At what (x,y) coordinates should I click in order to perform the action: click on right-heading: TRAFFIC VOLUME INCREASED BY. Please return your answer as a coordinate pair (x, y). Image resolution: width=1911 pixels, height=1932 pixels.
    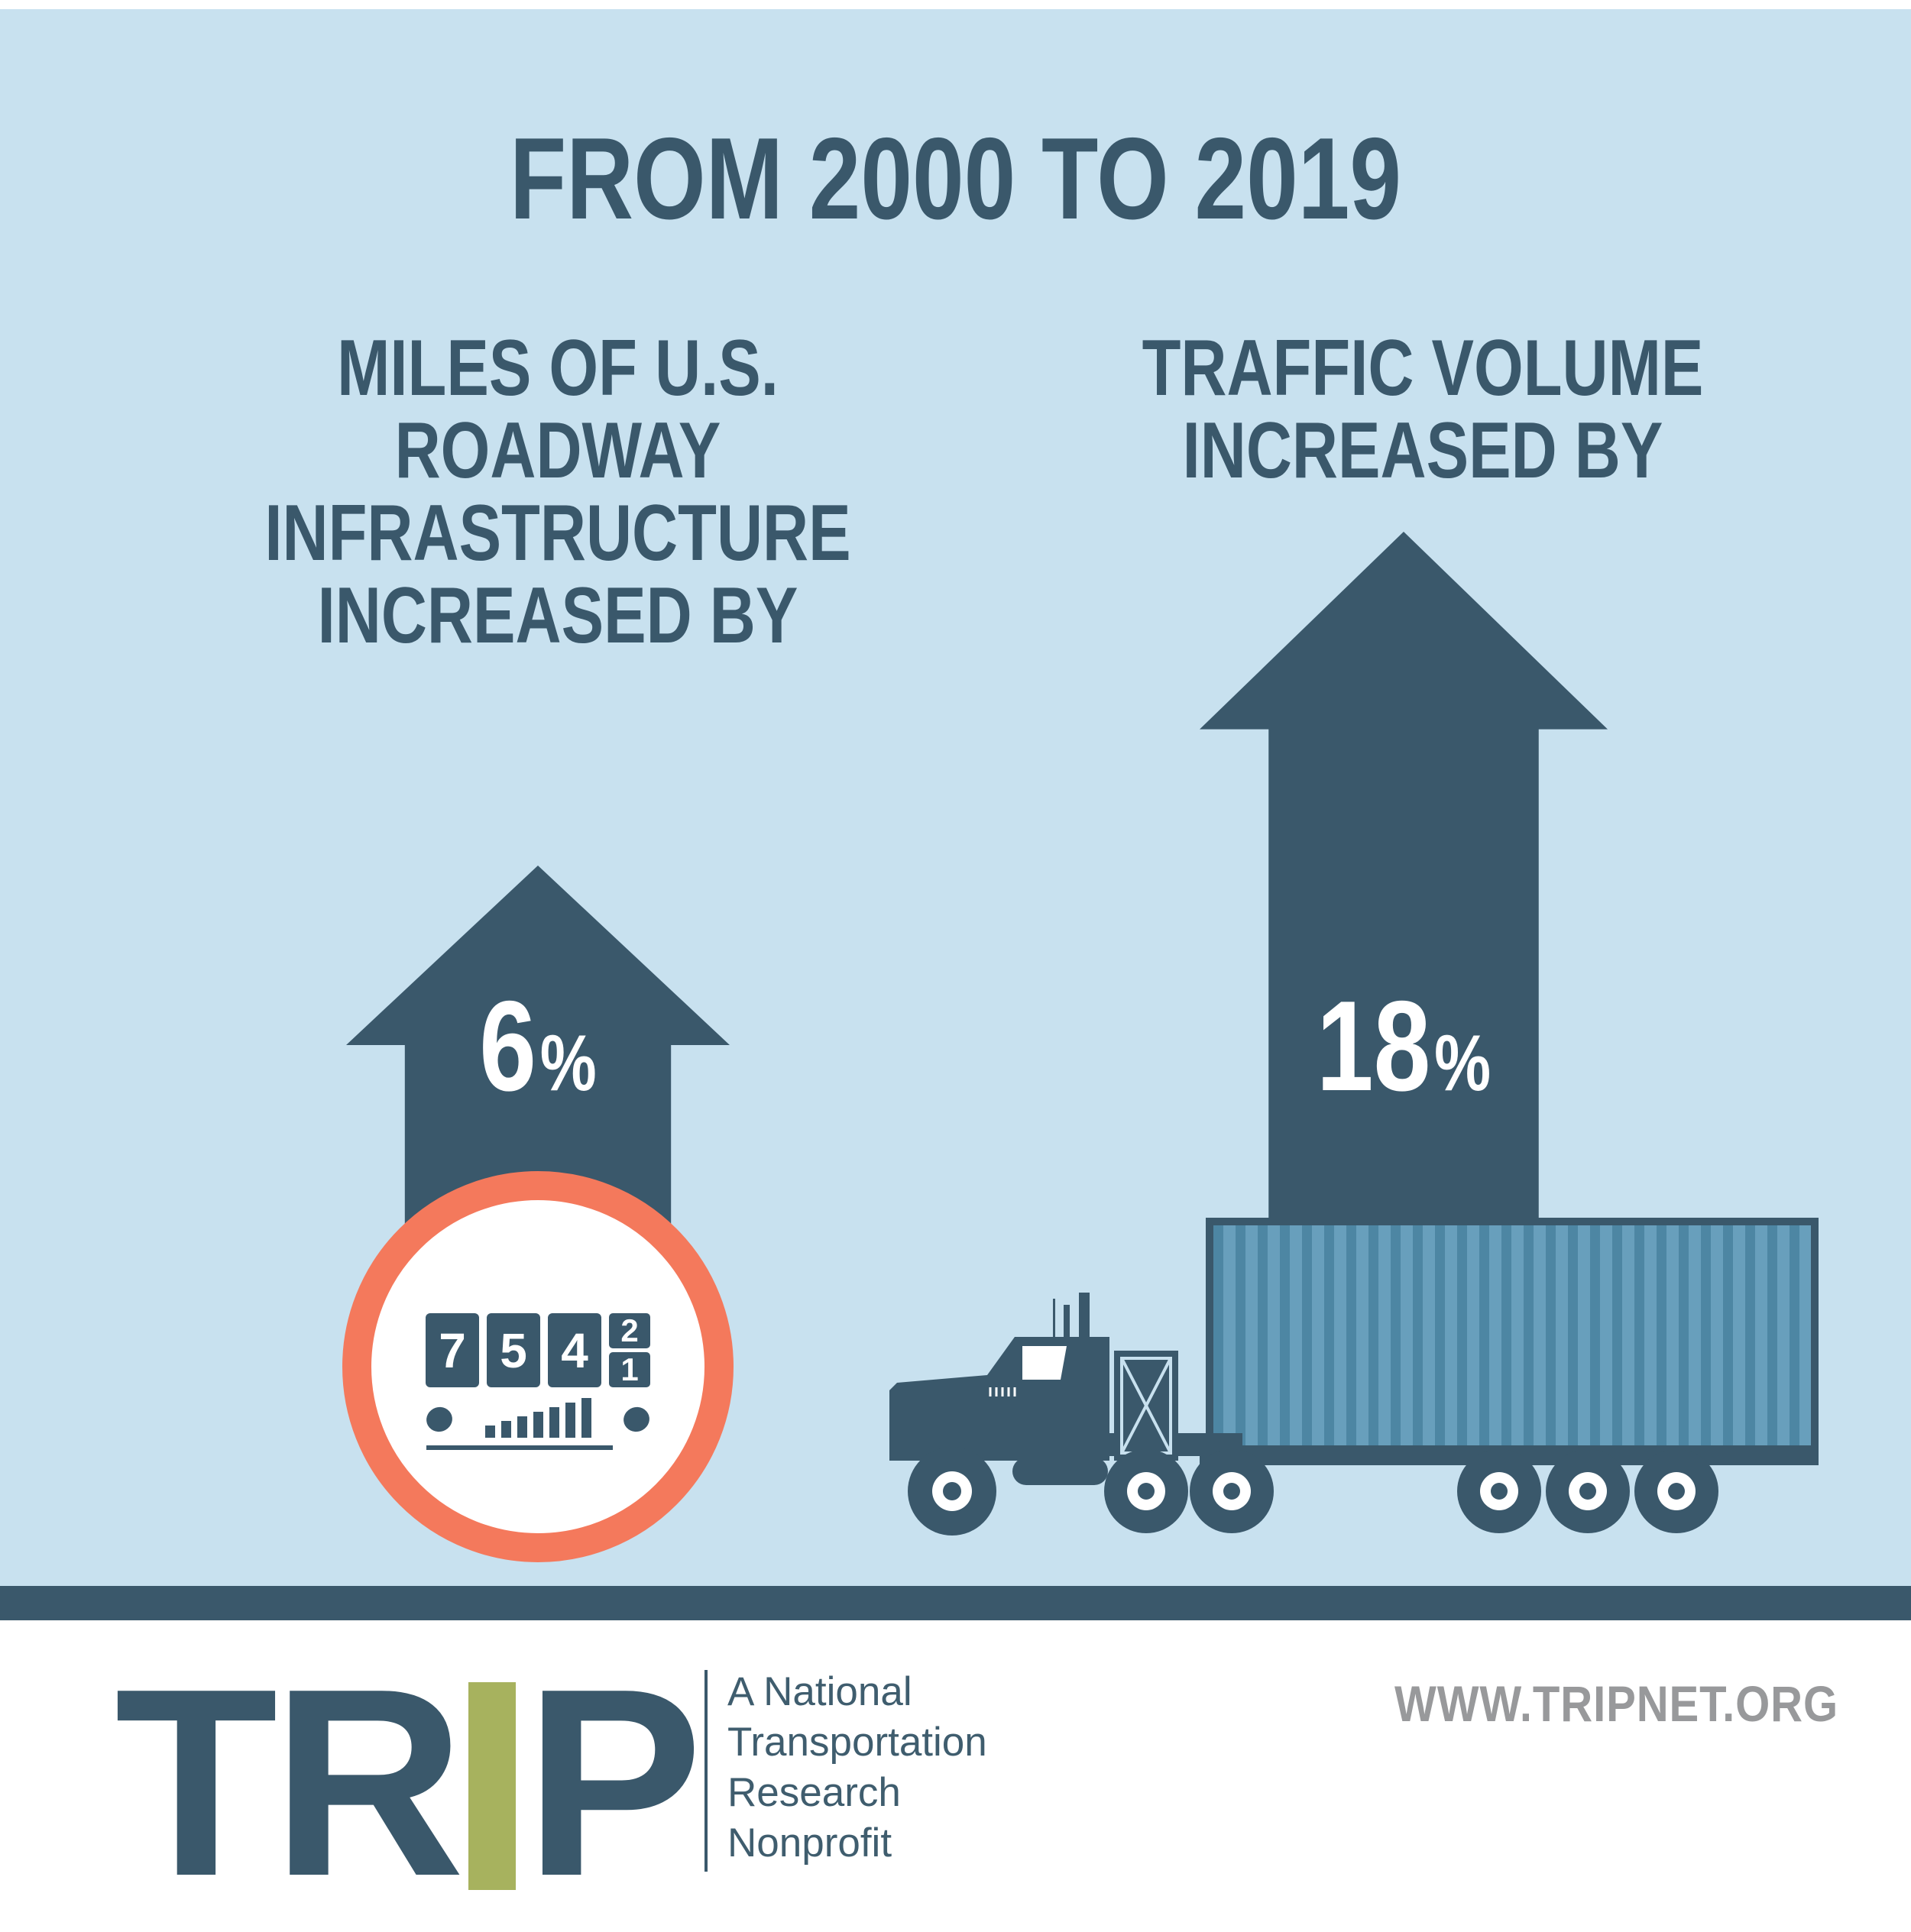
    Looking at the image, I should click on (1423, 409).